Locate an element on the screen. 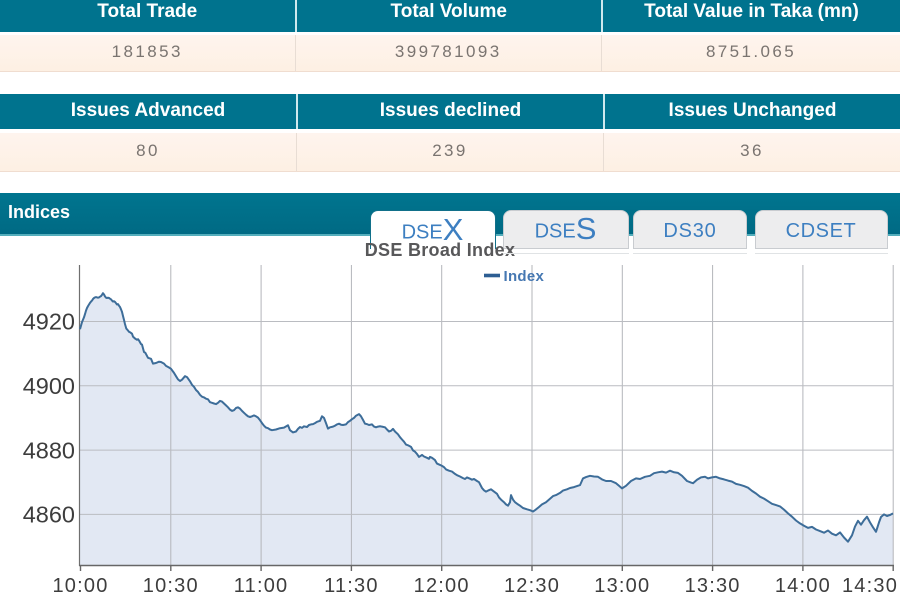 This screenshot has height=600, width=900. svg-text: Index is located at coordinates (524, 276).